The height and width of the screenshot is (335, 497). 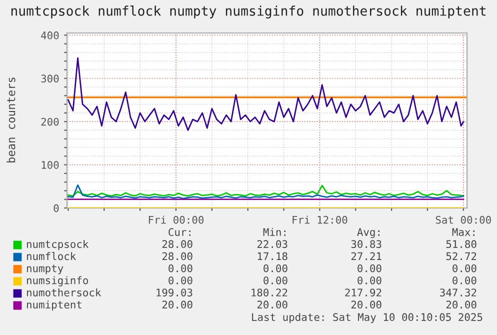 I want to click on text: Cur:, so click(x=179, y=232).